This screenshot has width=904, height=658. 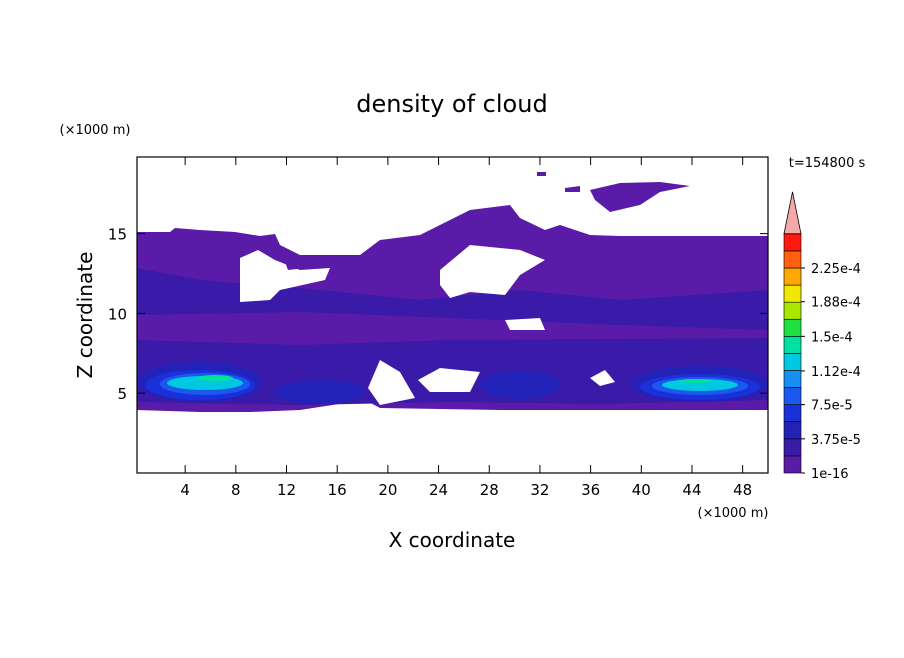 What do you see at coordinates (387, 490) in the screenshot?
I see `x-tick-label: 20` at bounding box center [387, 490].